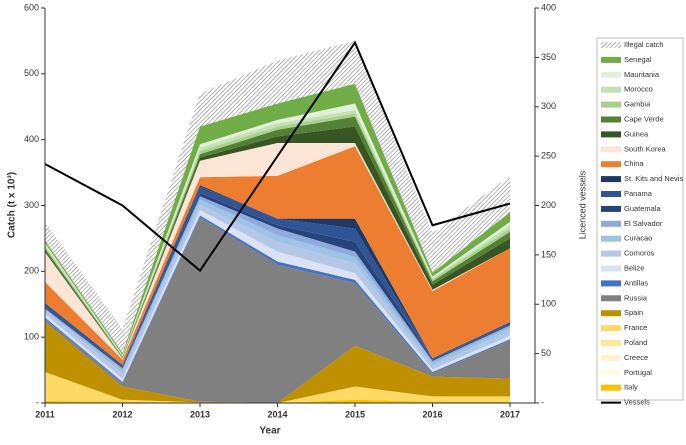 Image resolution: width=686 pixels, height=445 pixels. I want to click on legend-label: Guinea, so click(636, 133).